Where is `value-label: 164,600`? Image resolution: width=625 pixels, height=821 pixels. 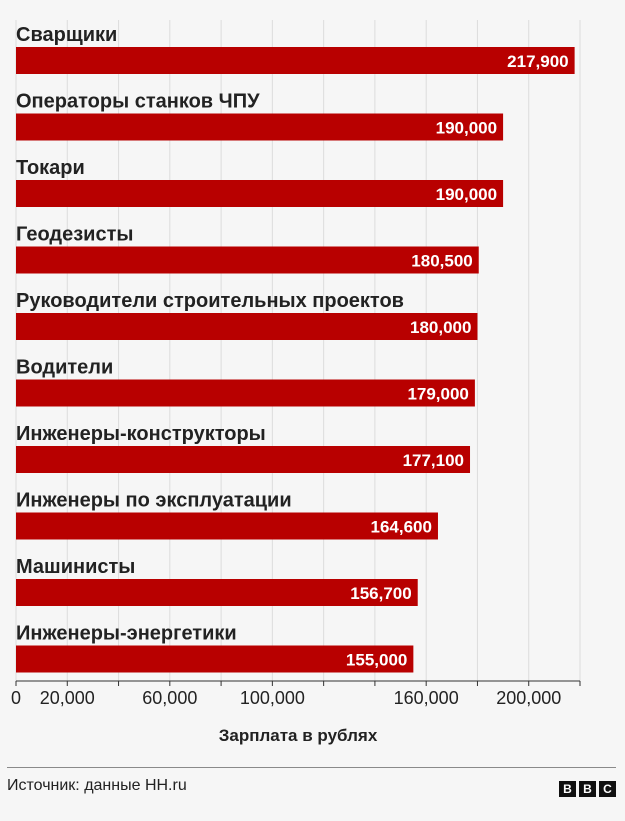
value-label: 164,600 is located at coordinates (401, 527).